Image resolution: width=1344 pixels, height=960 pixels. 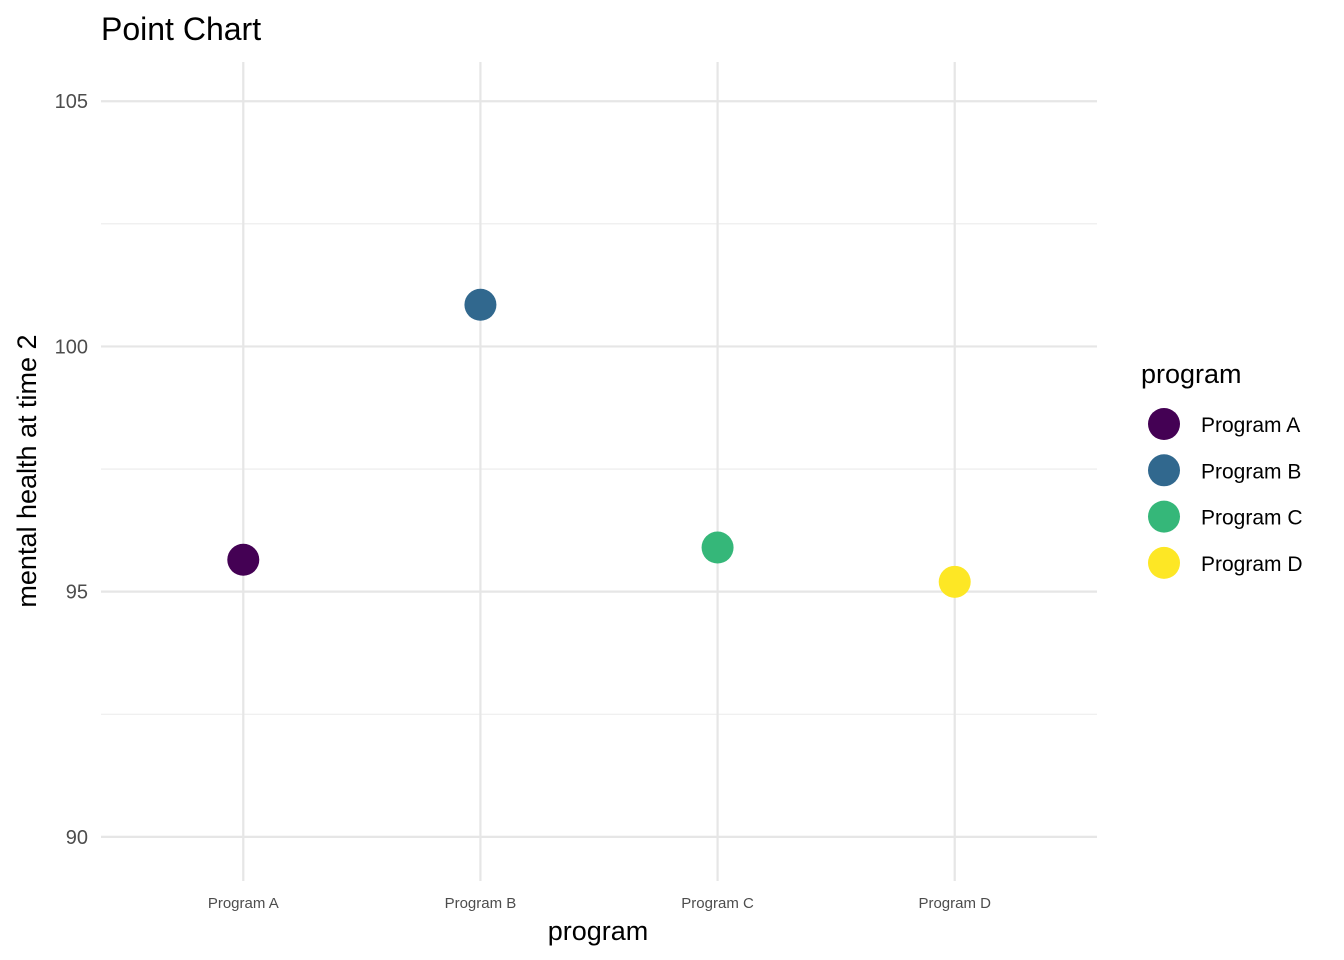 What do you see at coordinates (598, 931) in the screenshot?
I see `x-axis-title: program` at bounding box center [598, 931].